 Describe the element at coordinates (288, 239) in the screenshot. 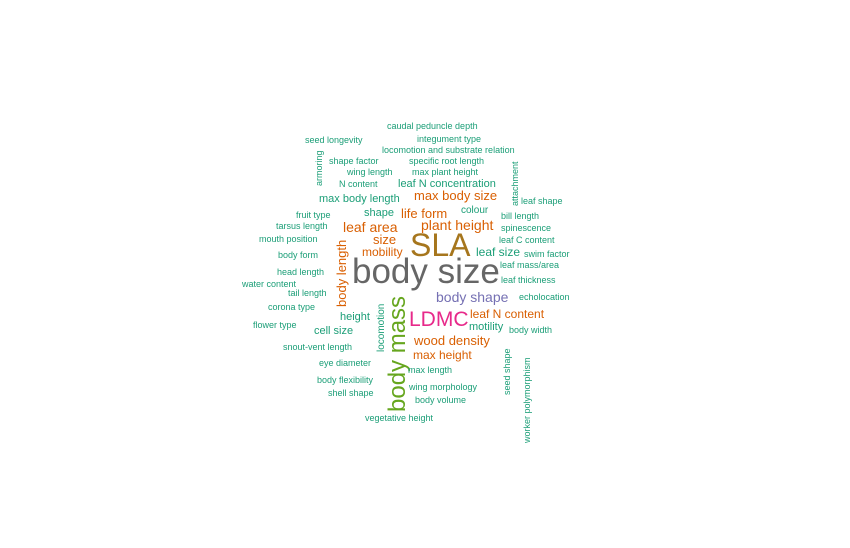

I see `word-mouth-position: mouth position` at that location.